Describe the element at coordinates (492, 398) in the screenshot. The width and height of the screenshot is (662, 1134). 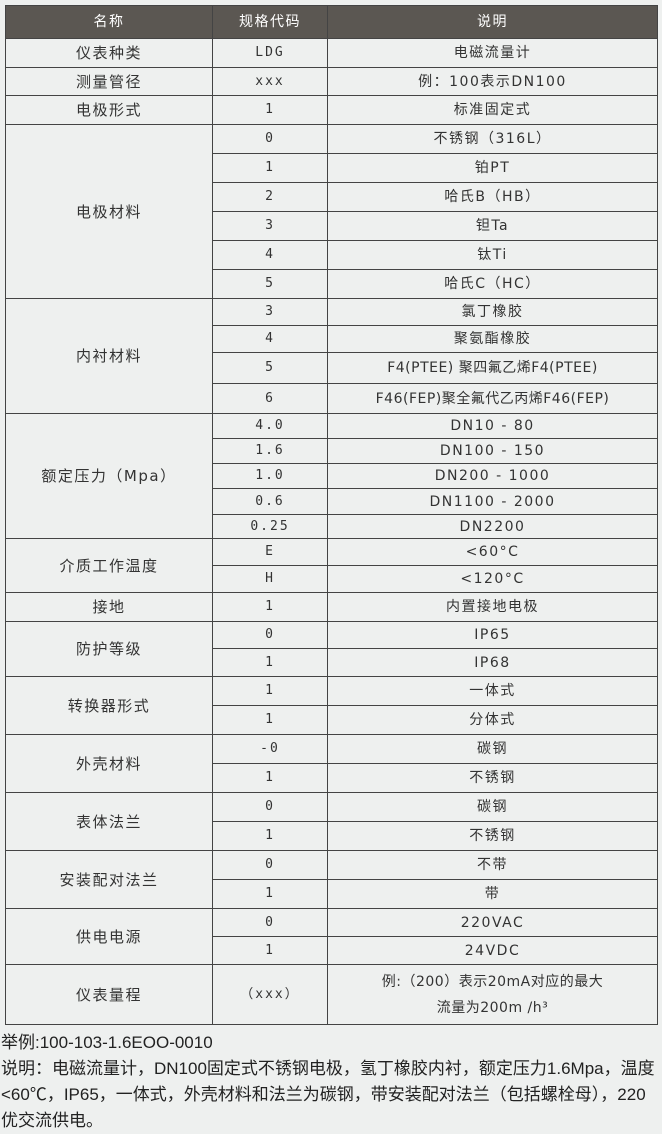
I see `cell-description: F46(FEP)聚全氟代乙丙烯F46(FEP)` at that location.